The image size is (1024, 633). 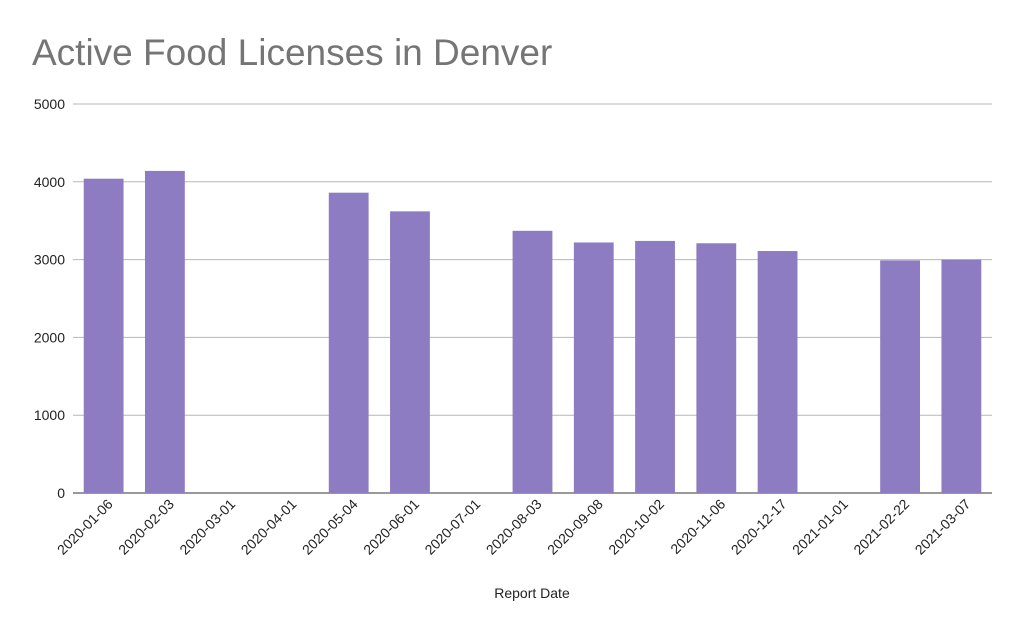 What do you see at coordinates (697, 526) in the screenshot?
I see `x-tick-label: 2020-11-06` at bounding box center [697, 526].